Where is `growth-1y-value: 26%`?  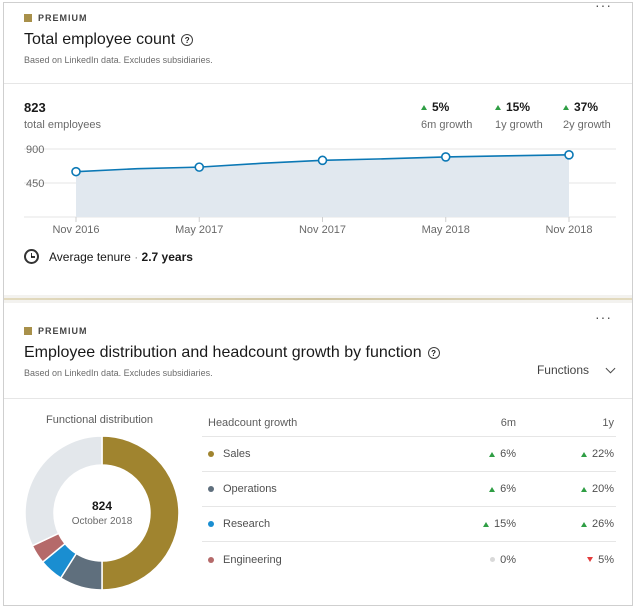
growth-1y-value: 26% is located at coordinates (602, 524).